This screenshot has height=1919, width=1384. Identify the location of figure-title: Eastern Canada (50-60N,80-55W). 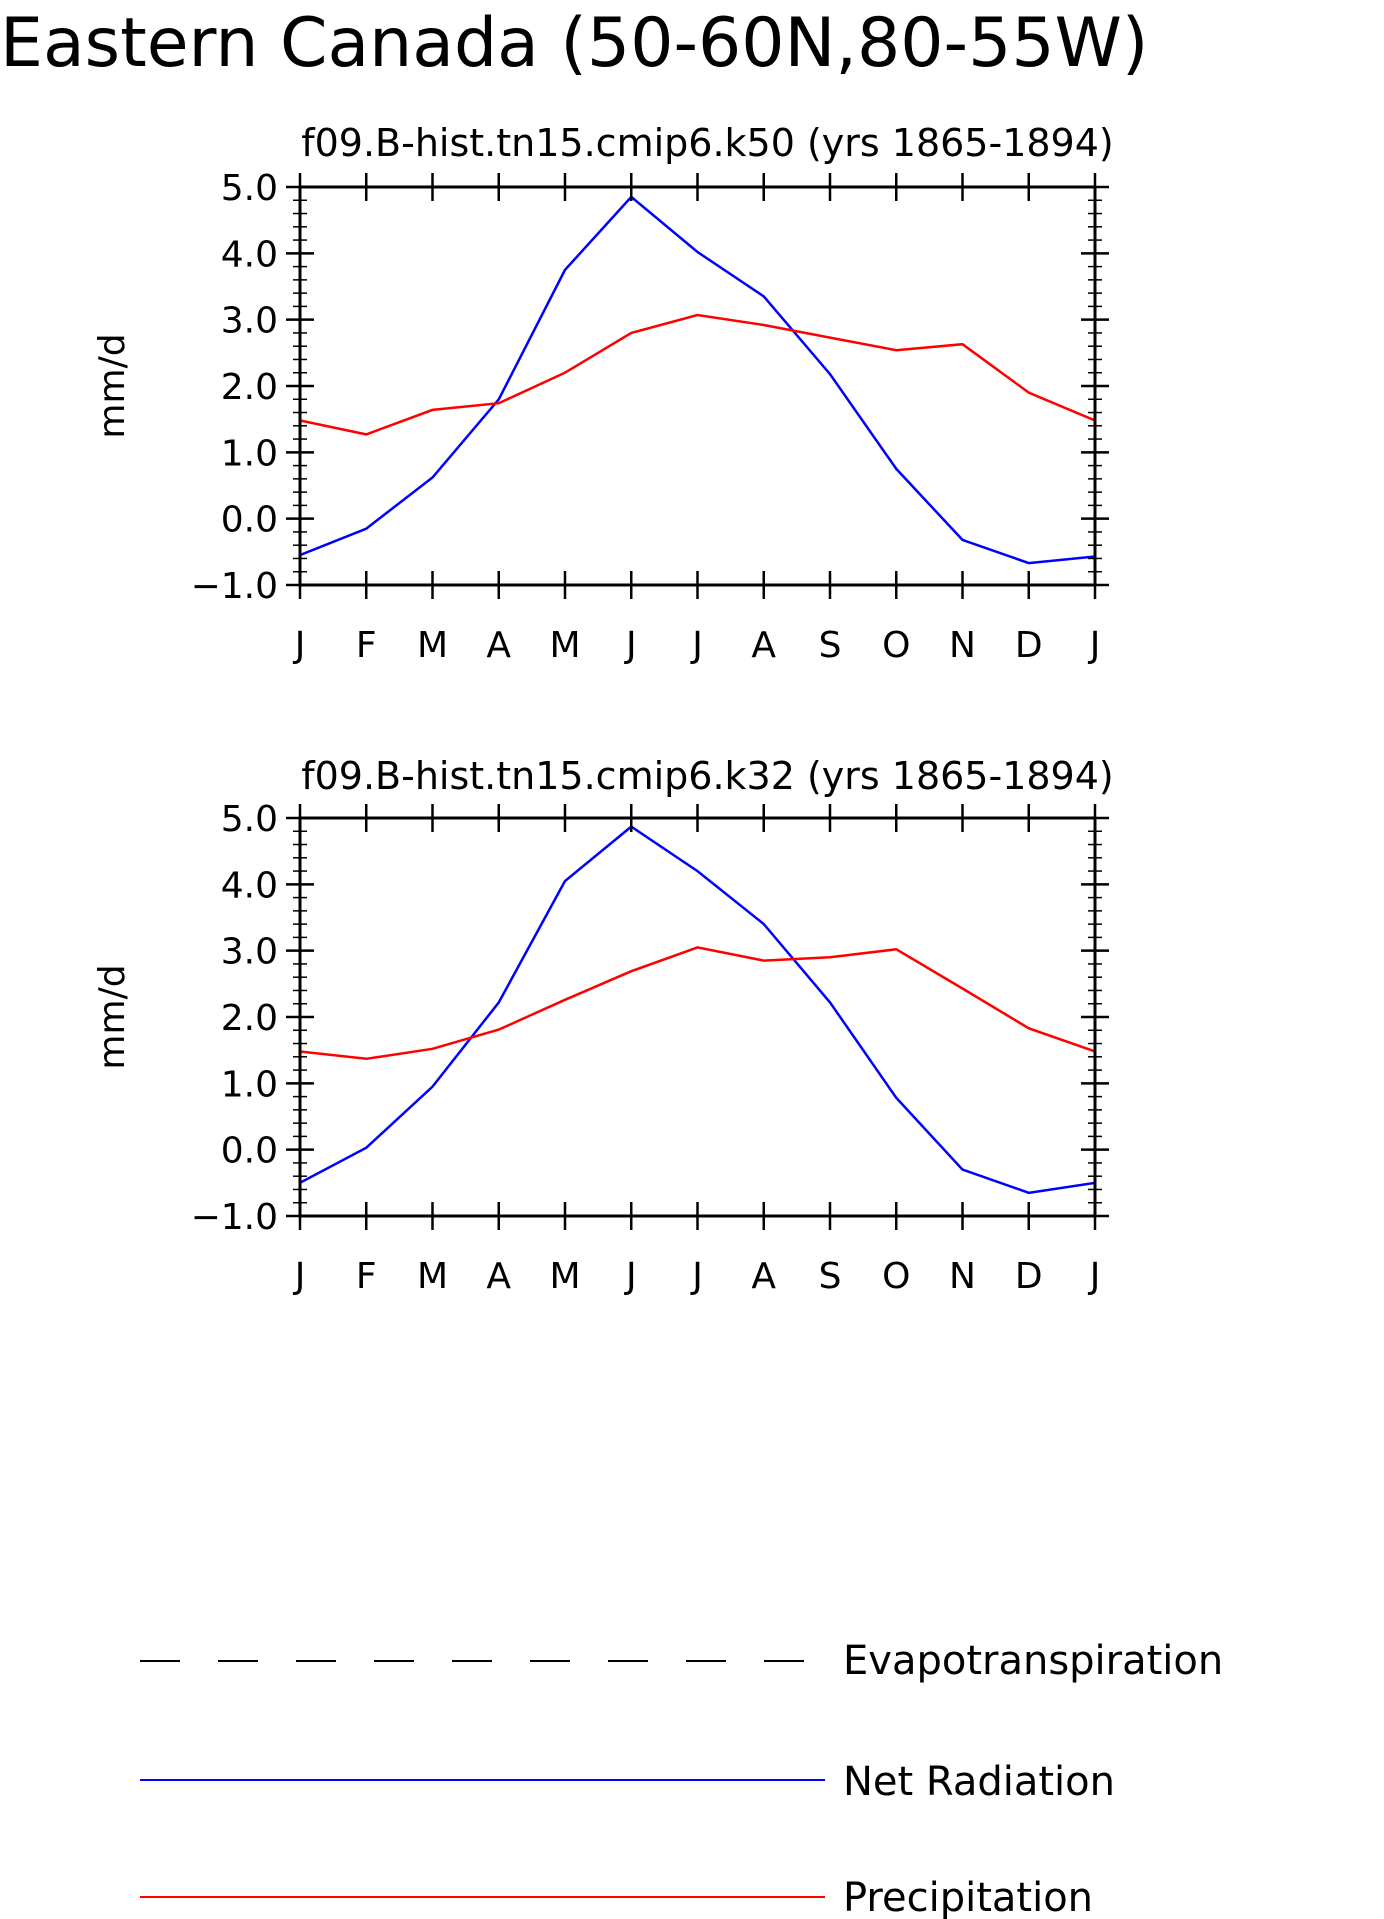
(574, 43).